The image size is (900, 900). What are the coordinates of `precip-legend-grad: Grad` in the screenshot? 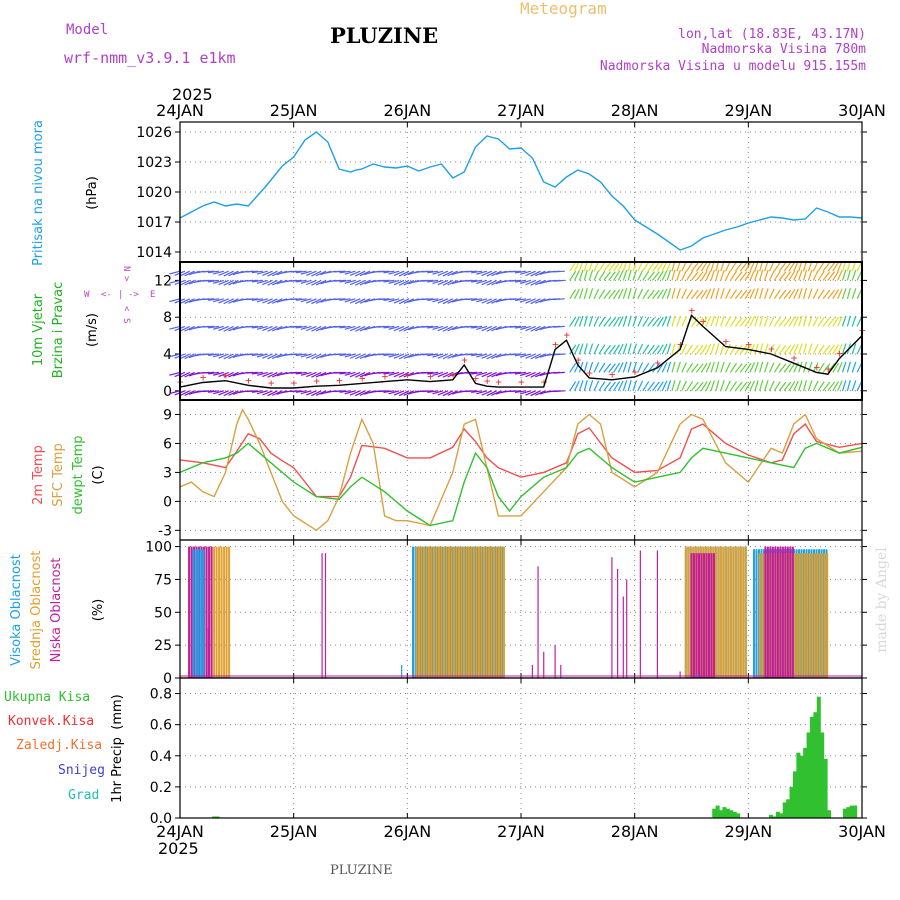 It's located at (83, 795).